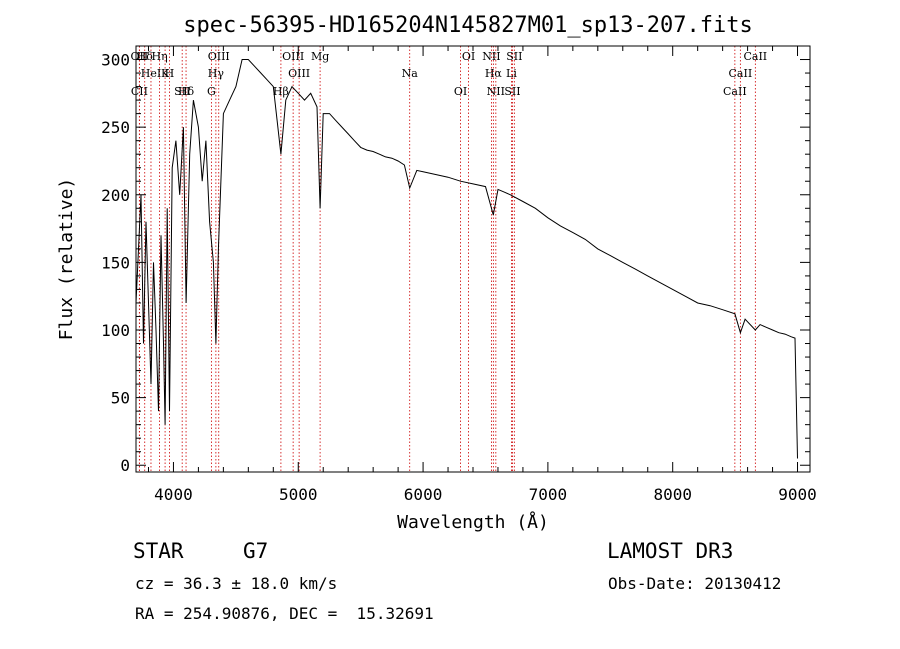 The height and width of the screenshot is (649, 900). Describe the element at coordinates (284, 613) in the screenshot. I see `coordinates: RA = 254.90876, DEC = 15.32691` at that location.